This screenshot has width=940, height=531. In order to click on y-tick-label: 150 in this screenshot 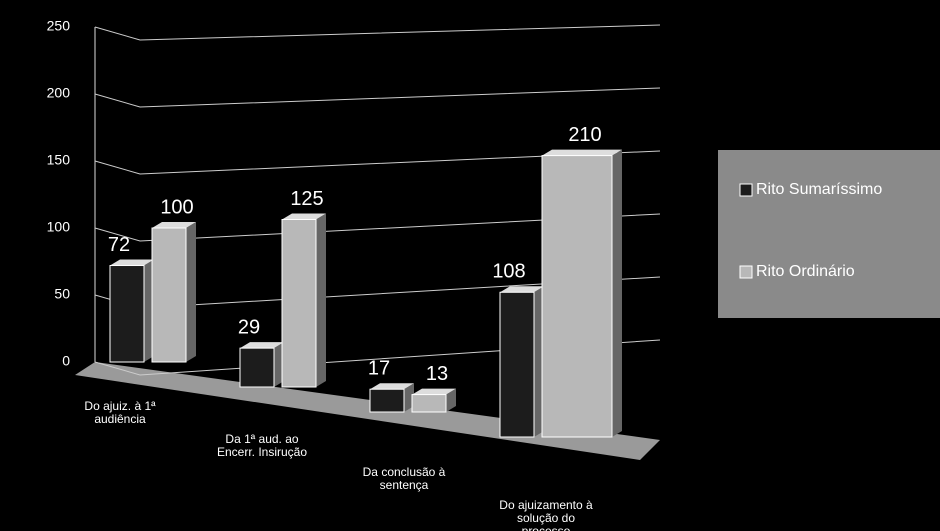, I will do `click(59, 160)`.